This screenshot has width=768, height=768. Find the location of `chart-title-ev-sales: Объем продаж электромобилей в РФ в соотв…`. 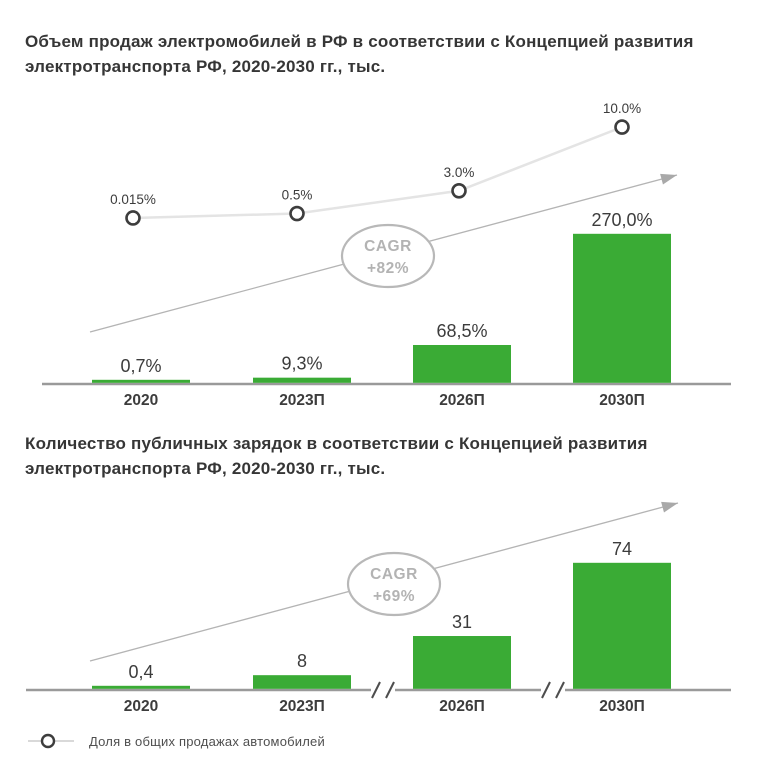

chart-title-ev-sales: Объем продаж электромобилей в РФ в соотв… is located at coordinates (359, 54).